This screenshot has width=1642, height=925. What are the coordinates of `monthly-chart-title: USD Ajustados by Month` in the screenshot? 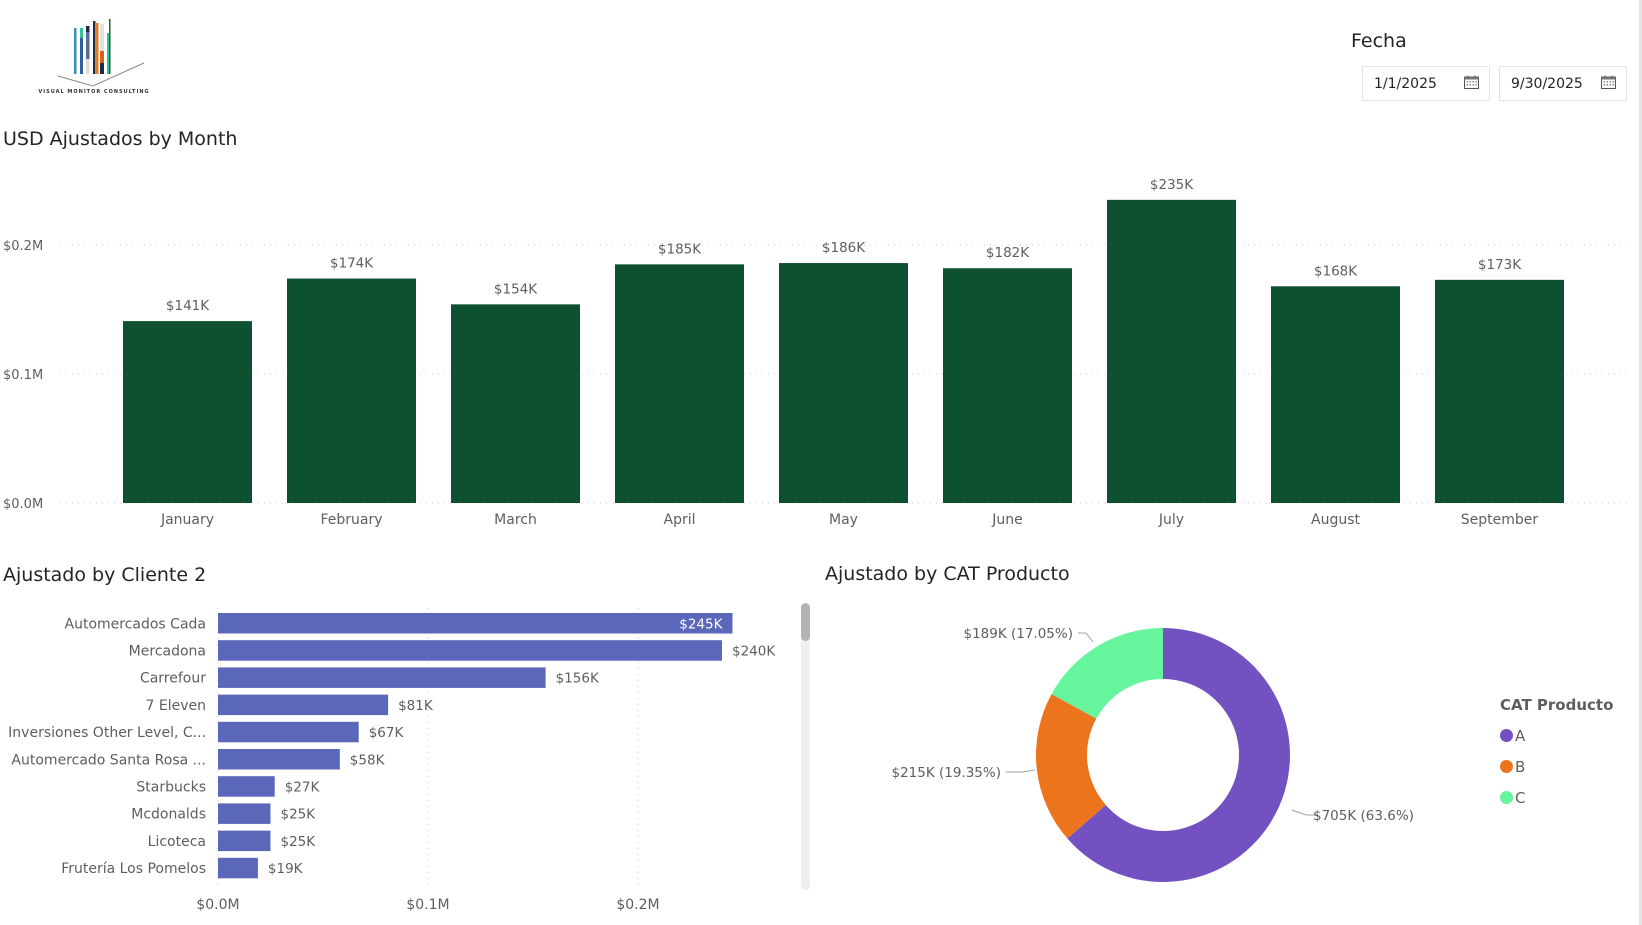 It's located at (120, 139).